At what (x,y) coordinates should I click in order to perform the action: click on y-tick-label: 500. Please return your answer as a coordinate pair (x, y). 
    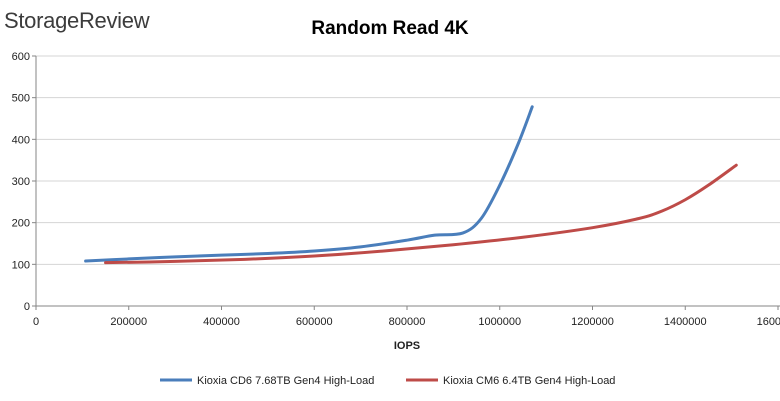
    Looking at the image, I should click on (21, 99).